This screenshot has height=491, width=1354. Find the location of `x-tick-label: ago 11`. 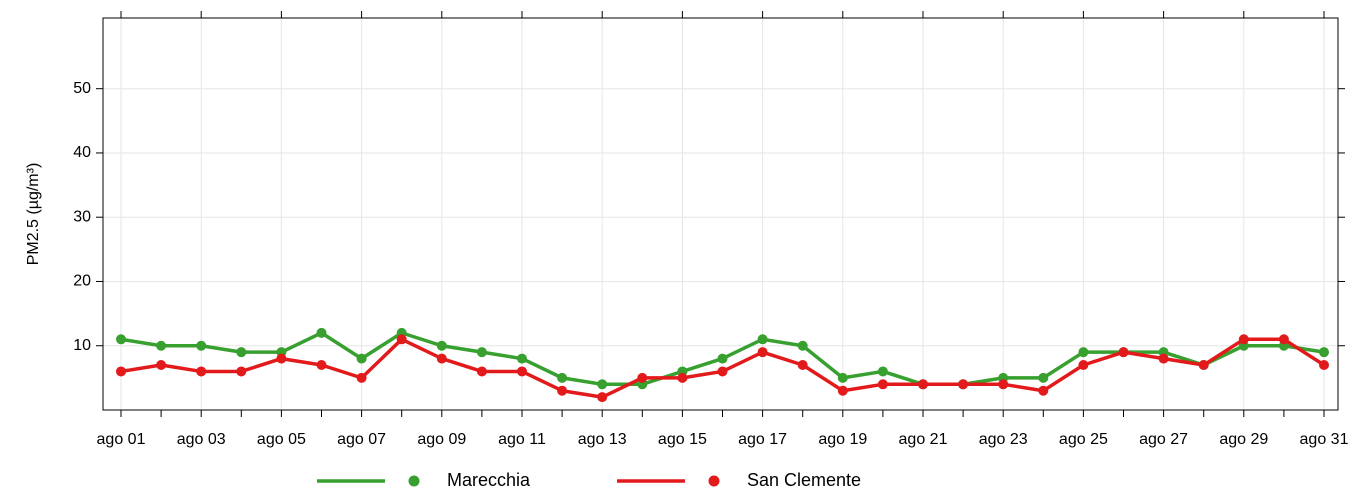

x-tick-label: ago 11 is located at coordinates (522, 439).